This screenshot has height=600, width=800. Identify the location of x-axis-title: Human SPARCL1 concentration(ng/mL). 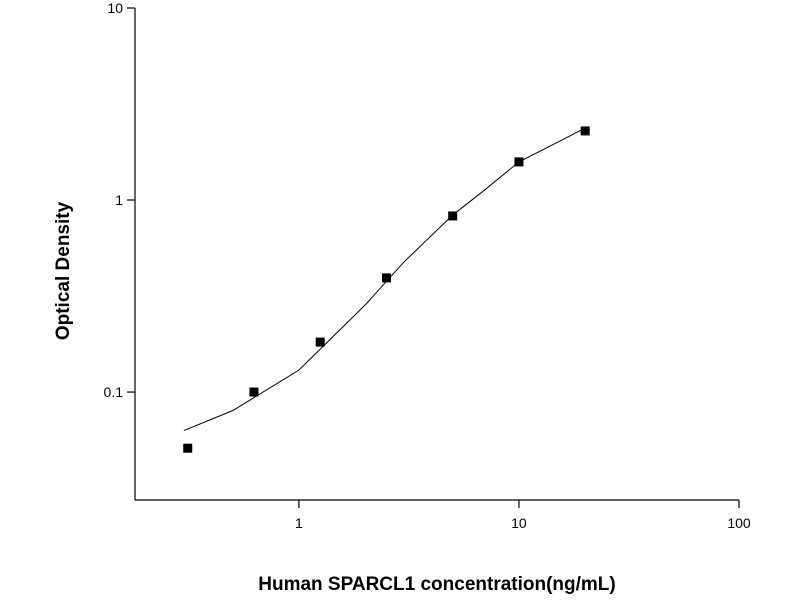
(437, 584).